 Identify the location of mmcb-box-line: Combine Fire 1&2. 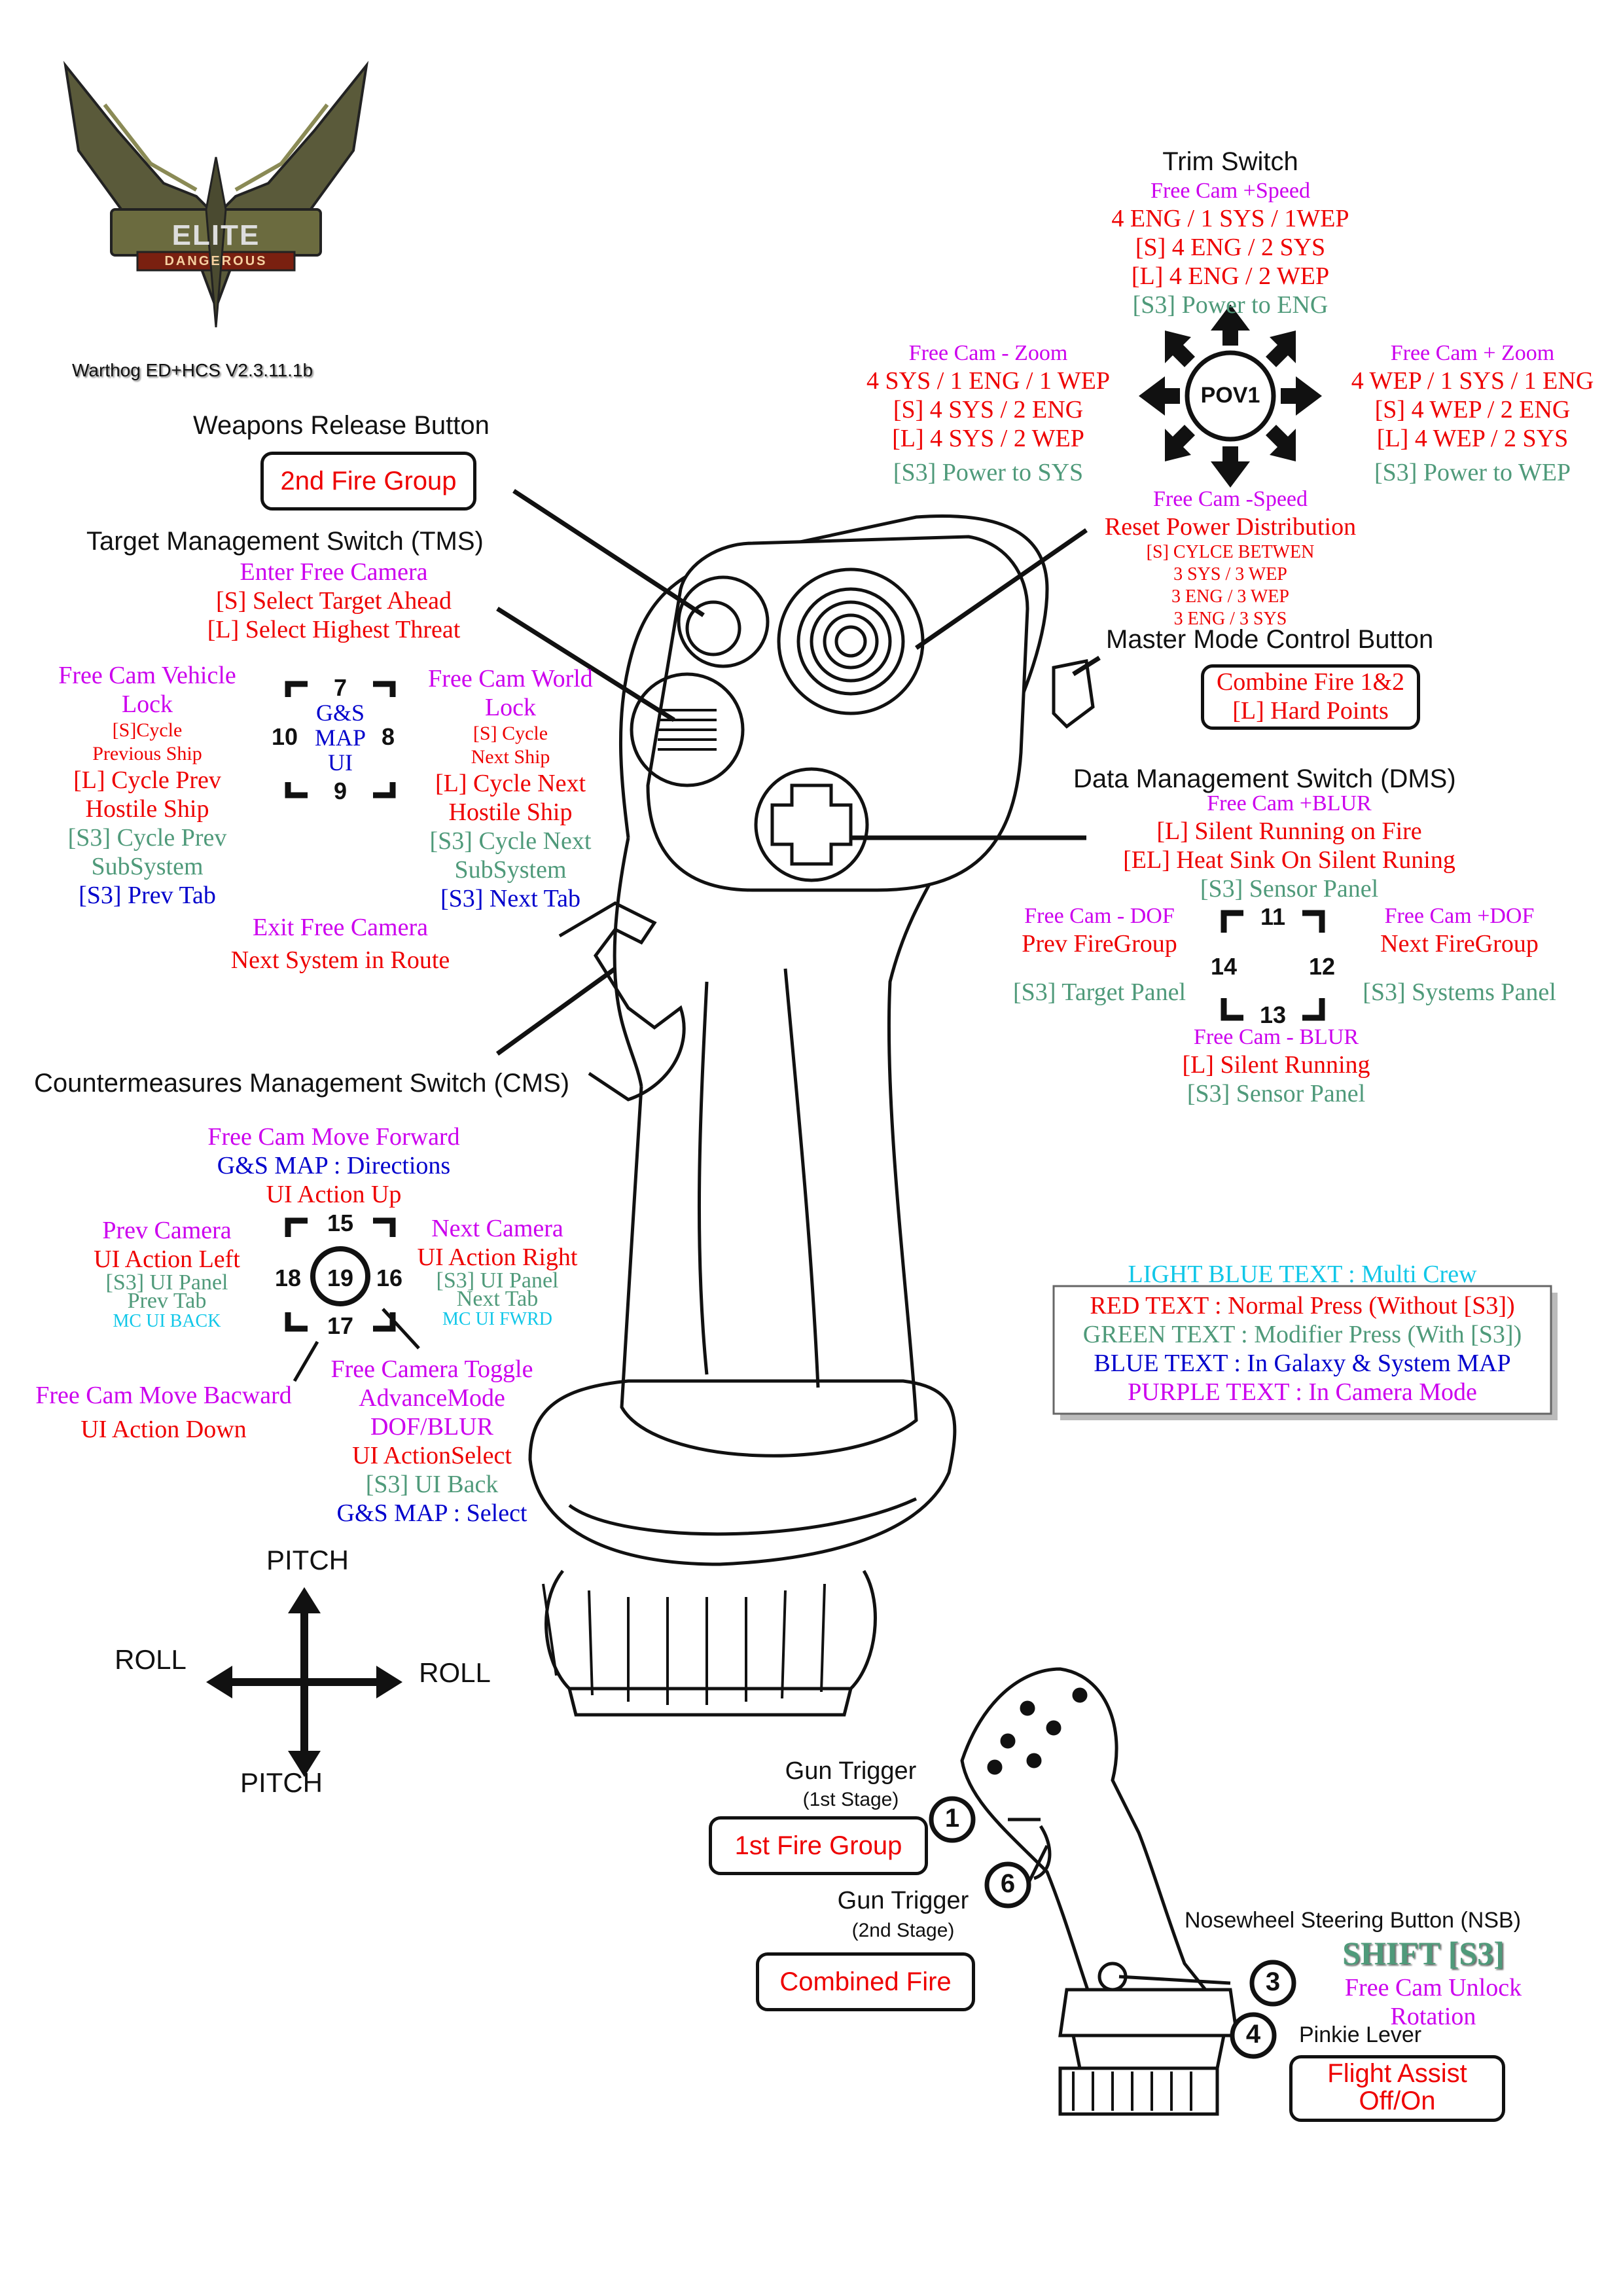
(1310, 682).